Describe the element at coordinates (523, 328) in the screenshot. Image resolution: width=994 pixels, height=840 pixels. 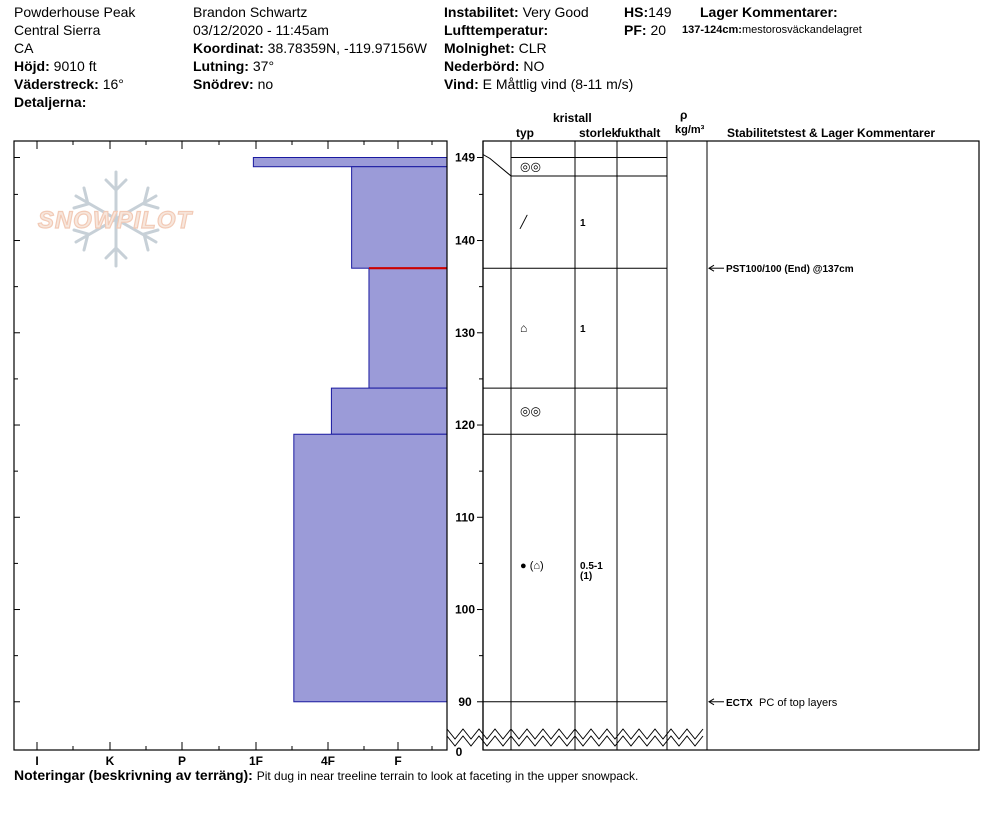
I see `crystal-type: ⌂` at that location.